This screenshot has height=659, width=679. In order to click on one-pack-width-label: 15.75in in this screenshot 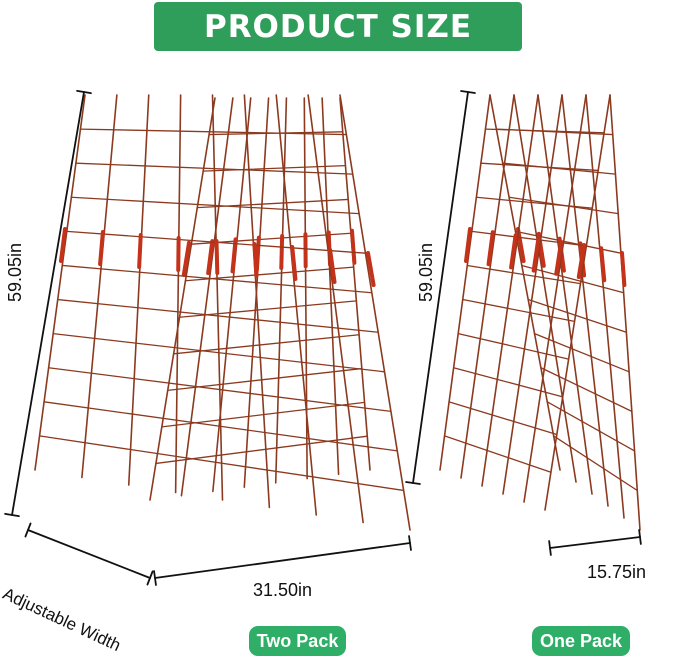, I will do `click(617, 572)`.